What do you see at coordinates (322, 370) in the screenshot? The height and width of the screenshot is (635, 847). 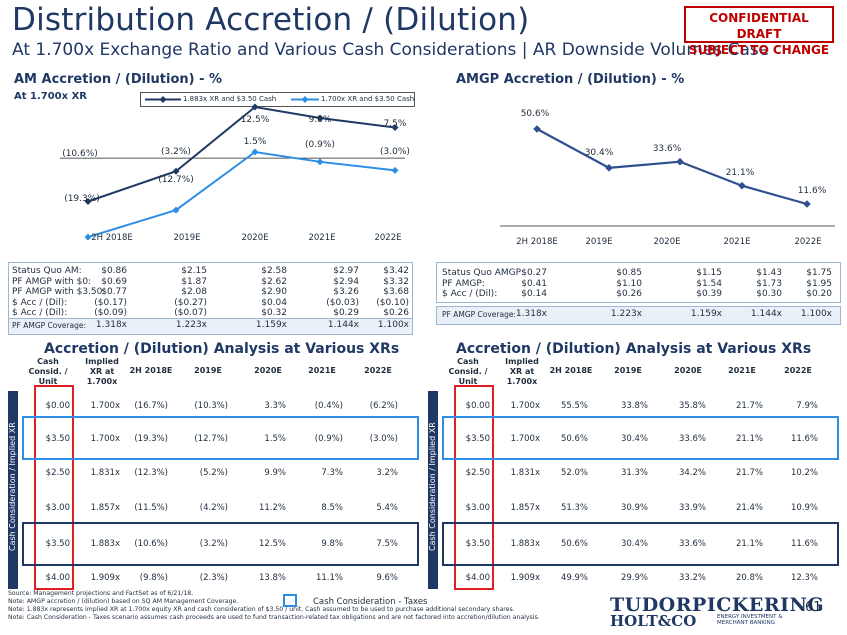 I see `column-header: 2021E` at bounding box center [322, 370].